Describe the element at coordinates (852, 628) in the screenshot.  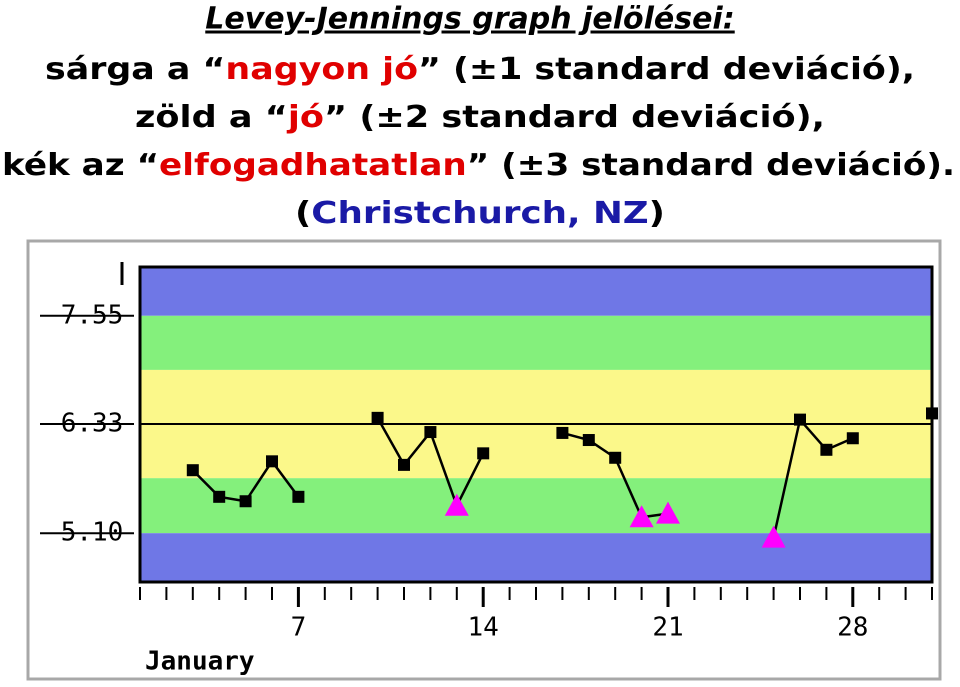
I see `x-tick-label: 28` at that location.